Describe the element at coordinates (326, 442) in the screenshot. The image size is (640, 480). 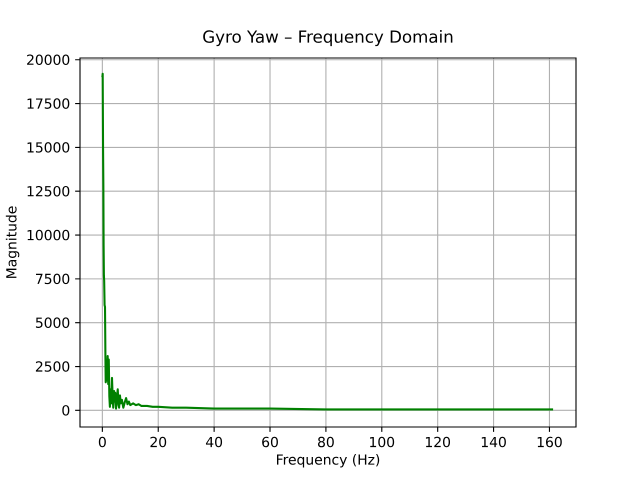
I see `x-tick-label: 80` at that location.